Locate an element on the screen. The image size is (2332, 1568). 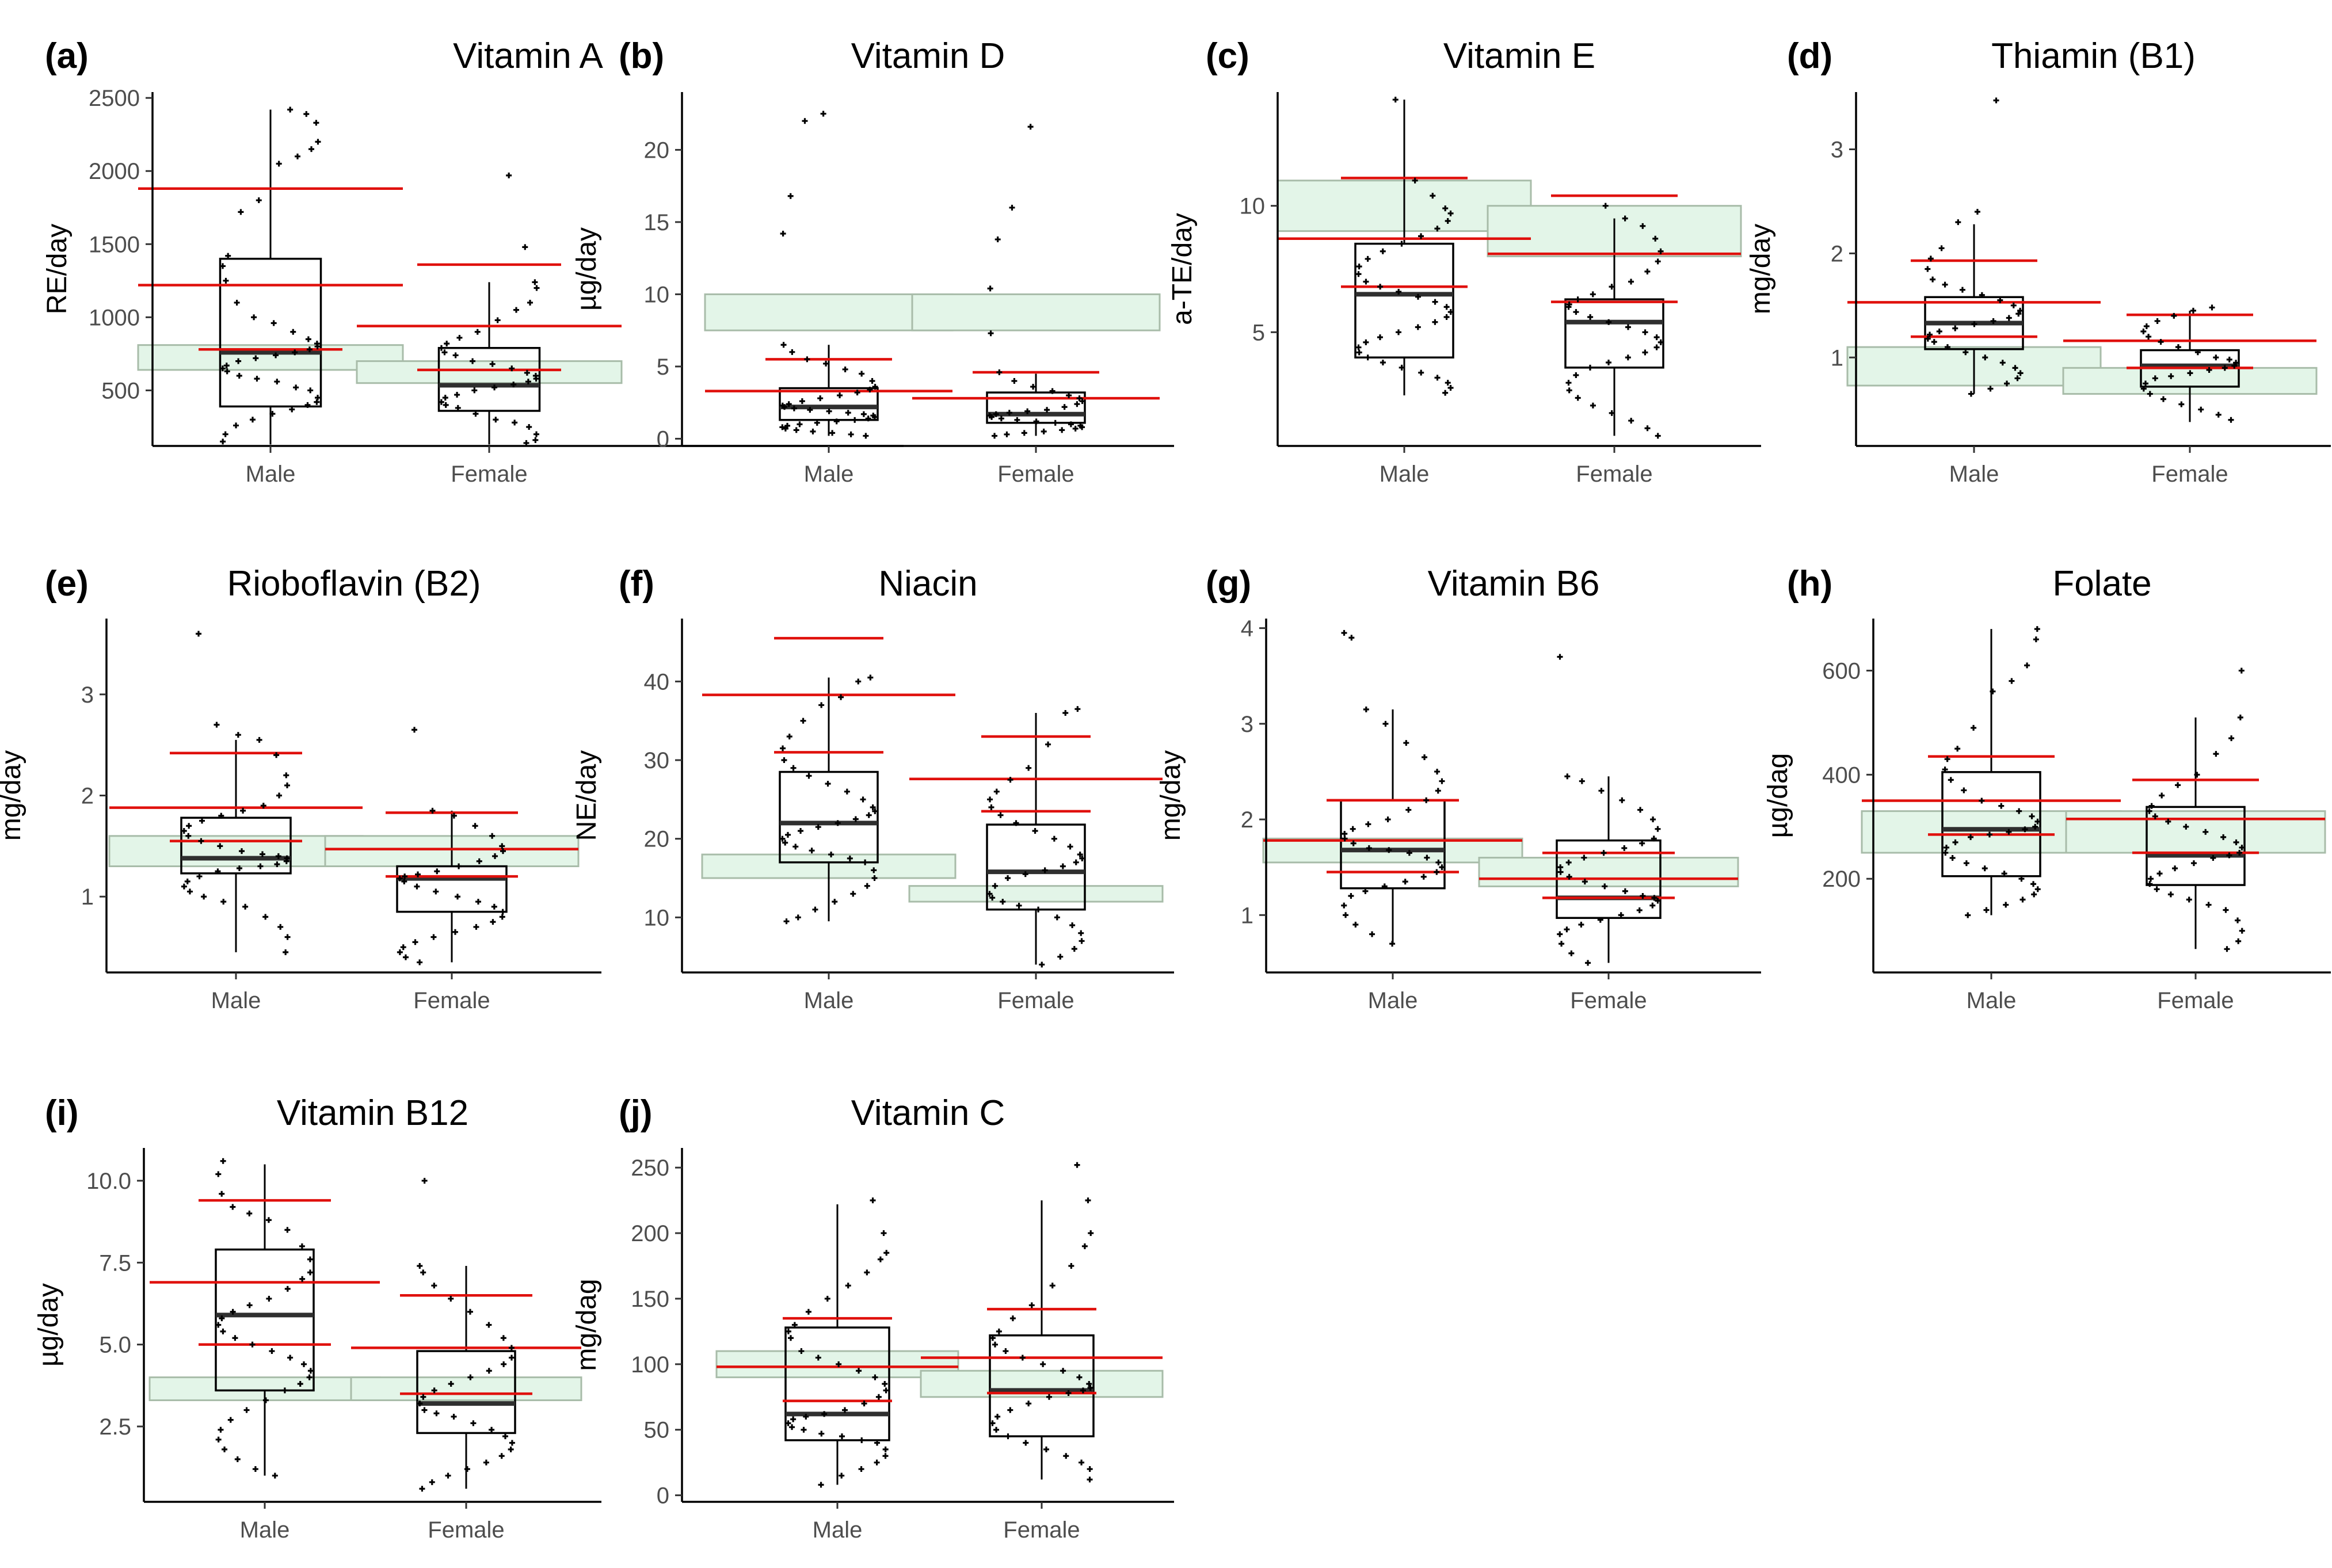
y-tick-label: 5.0 is located at coordinates (115, 1345).